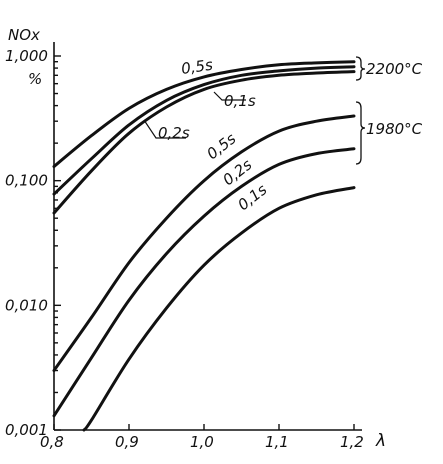  What do you see at coordinates (394, 129) in the screenshot?
I see `group-label-1980: 1980°C` at bounding box center [394, 129].